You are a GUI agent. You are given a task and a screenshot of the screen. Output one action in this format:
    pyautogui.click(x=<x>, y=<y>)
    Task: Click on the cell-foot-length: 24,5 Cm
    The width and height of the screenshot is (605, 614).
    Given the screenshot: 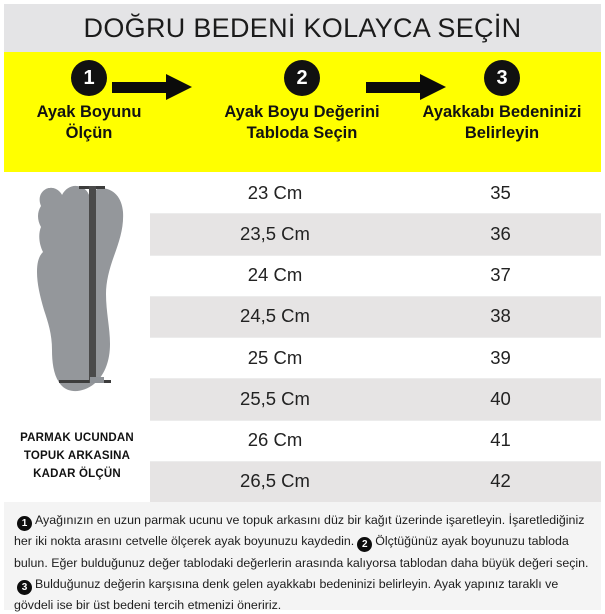 What is the action you would take?
    pyautogui.click(x=275, y=316)
    